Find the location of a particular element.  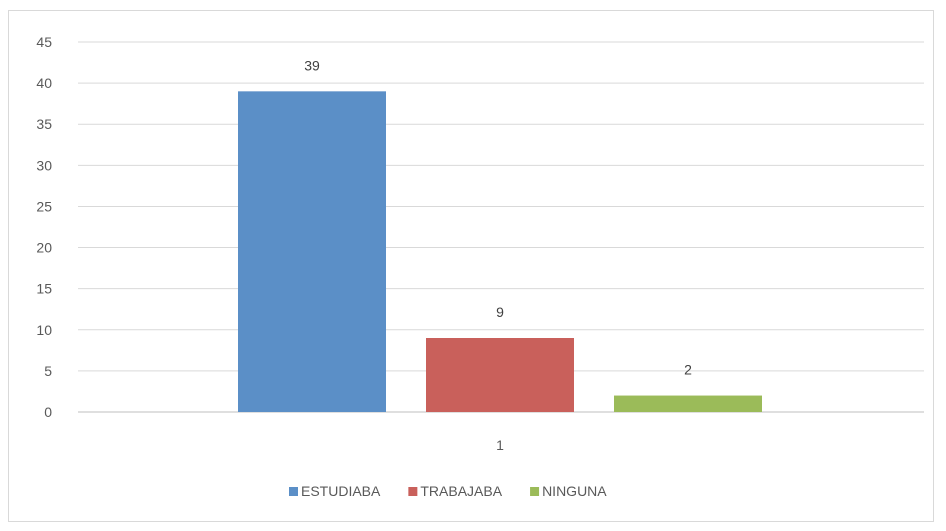

y-tick-label: 20 is located at coordinates (44, 248).